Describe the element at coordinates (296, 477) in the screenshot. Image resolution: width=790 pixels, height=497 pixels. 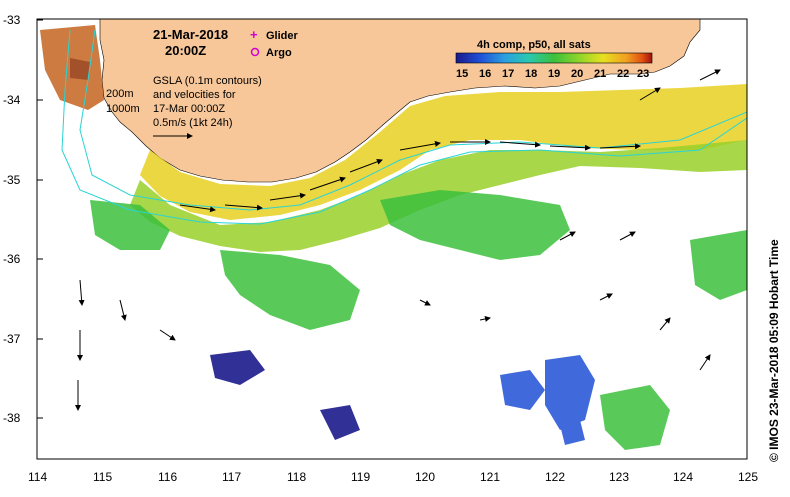
I see `x-tick-label: 118` at that location.